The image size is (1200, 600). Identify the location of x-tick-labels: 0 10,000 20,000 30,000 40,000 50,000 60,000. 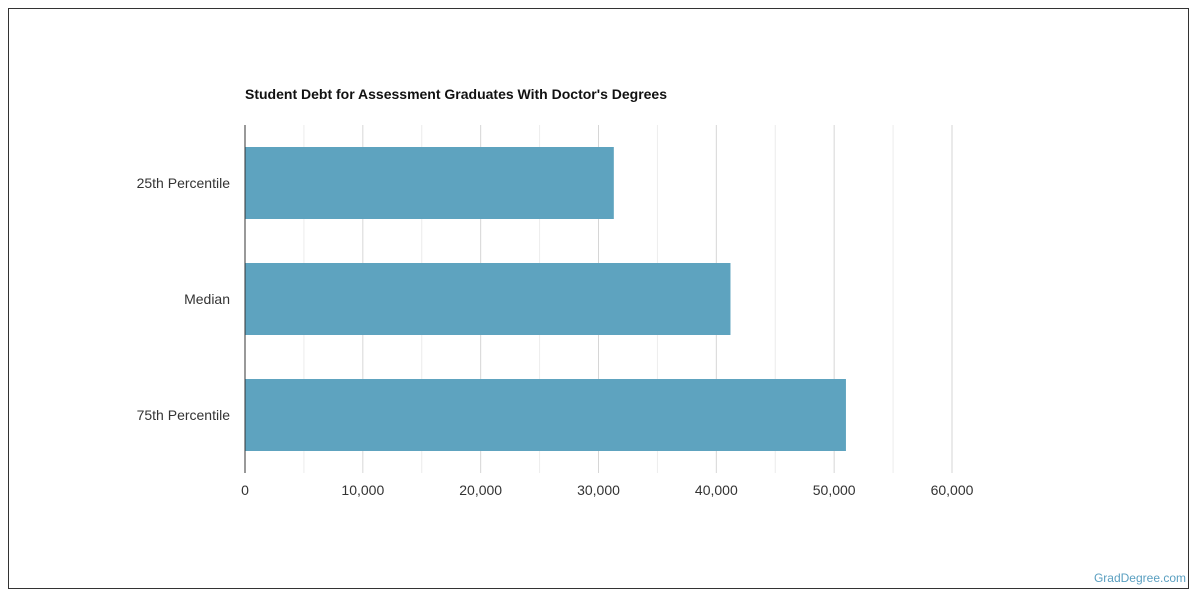
(607, 490).